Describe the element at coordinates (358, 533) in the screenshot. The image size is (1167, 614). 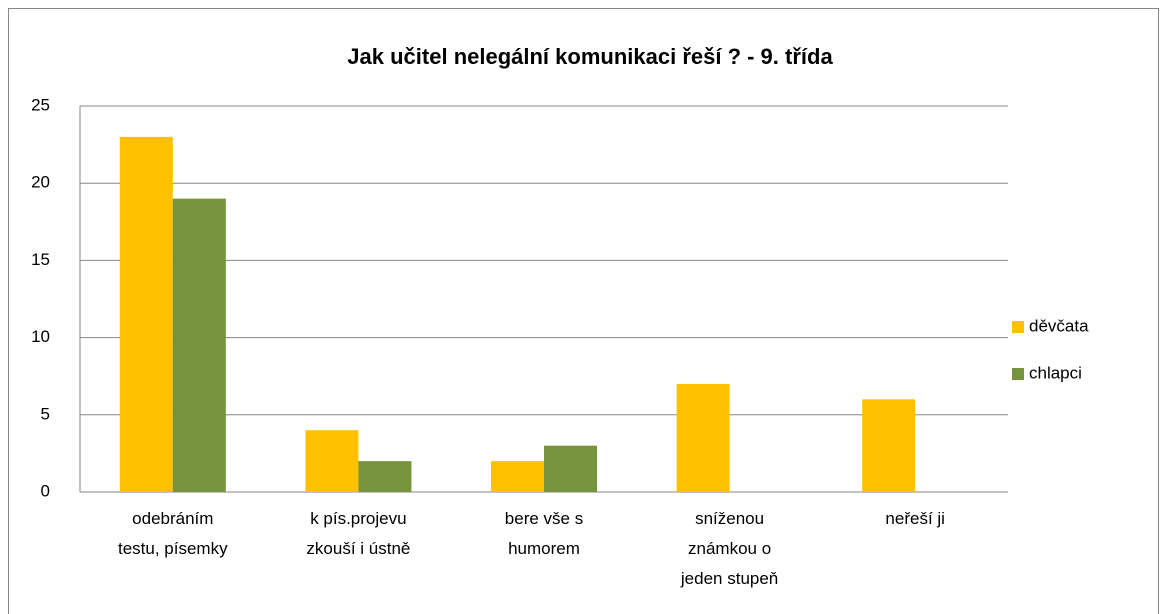
I see `x-tick-label: k pís.projevu zkouší i ústně` at that location.